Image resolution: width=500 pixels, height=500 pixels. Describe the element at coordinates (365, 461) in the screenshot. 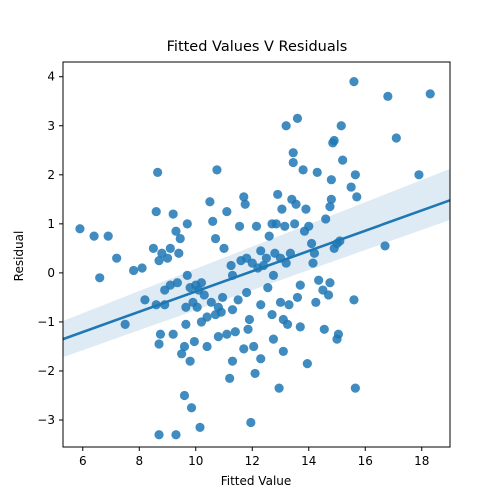

I see `x-tick-label: 16` at that location.